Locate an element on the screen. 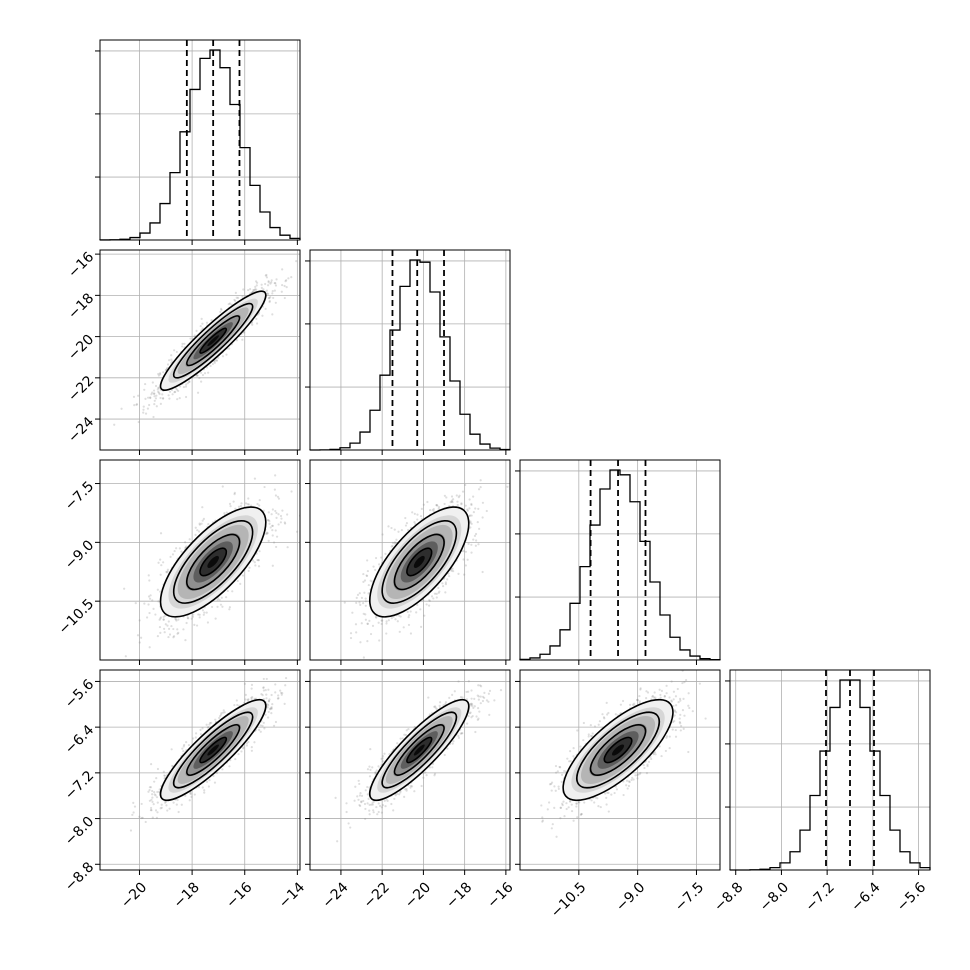 The image size is (970, 970). hist-2-steps is located at coordinates (620, 565).